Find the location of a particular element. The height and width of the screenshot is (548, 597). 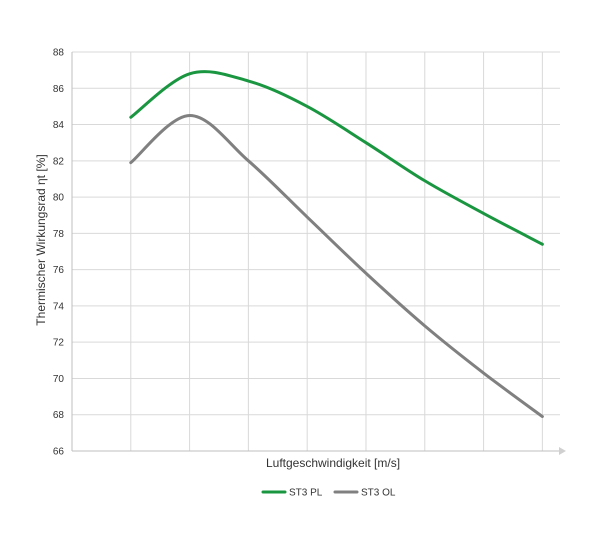

x-axis-label: Luftgeschwindigkeit [m/s] is located at coordinates (333, 463).